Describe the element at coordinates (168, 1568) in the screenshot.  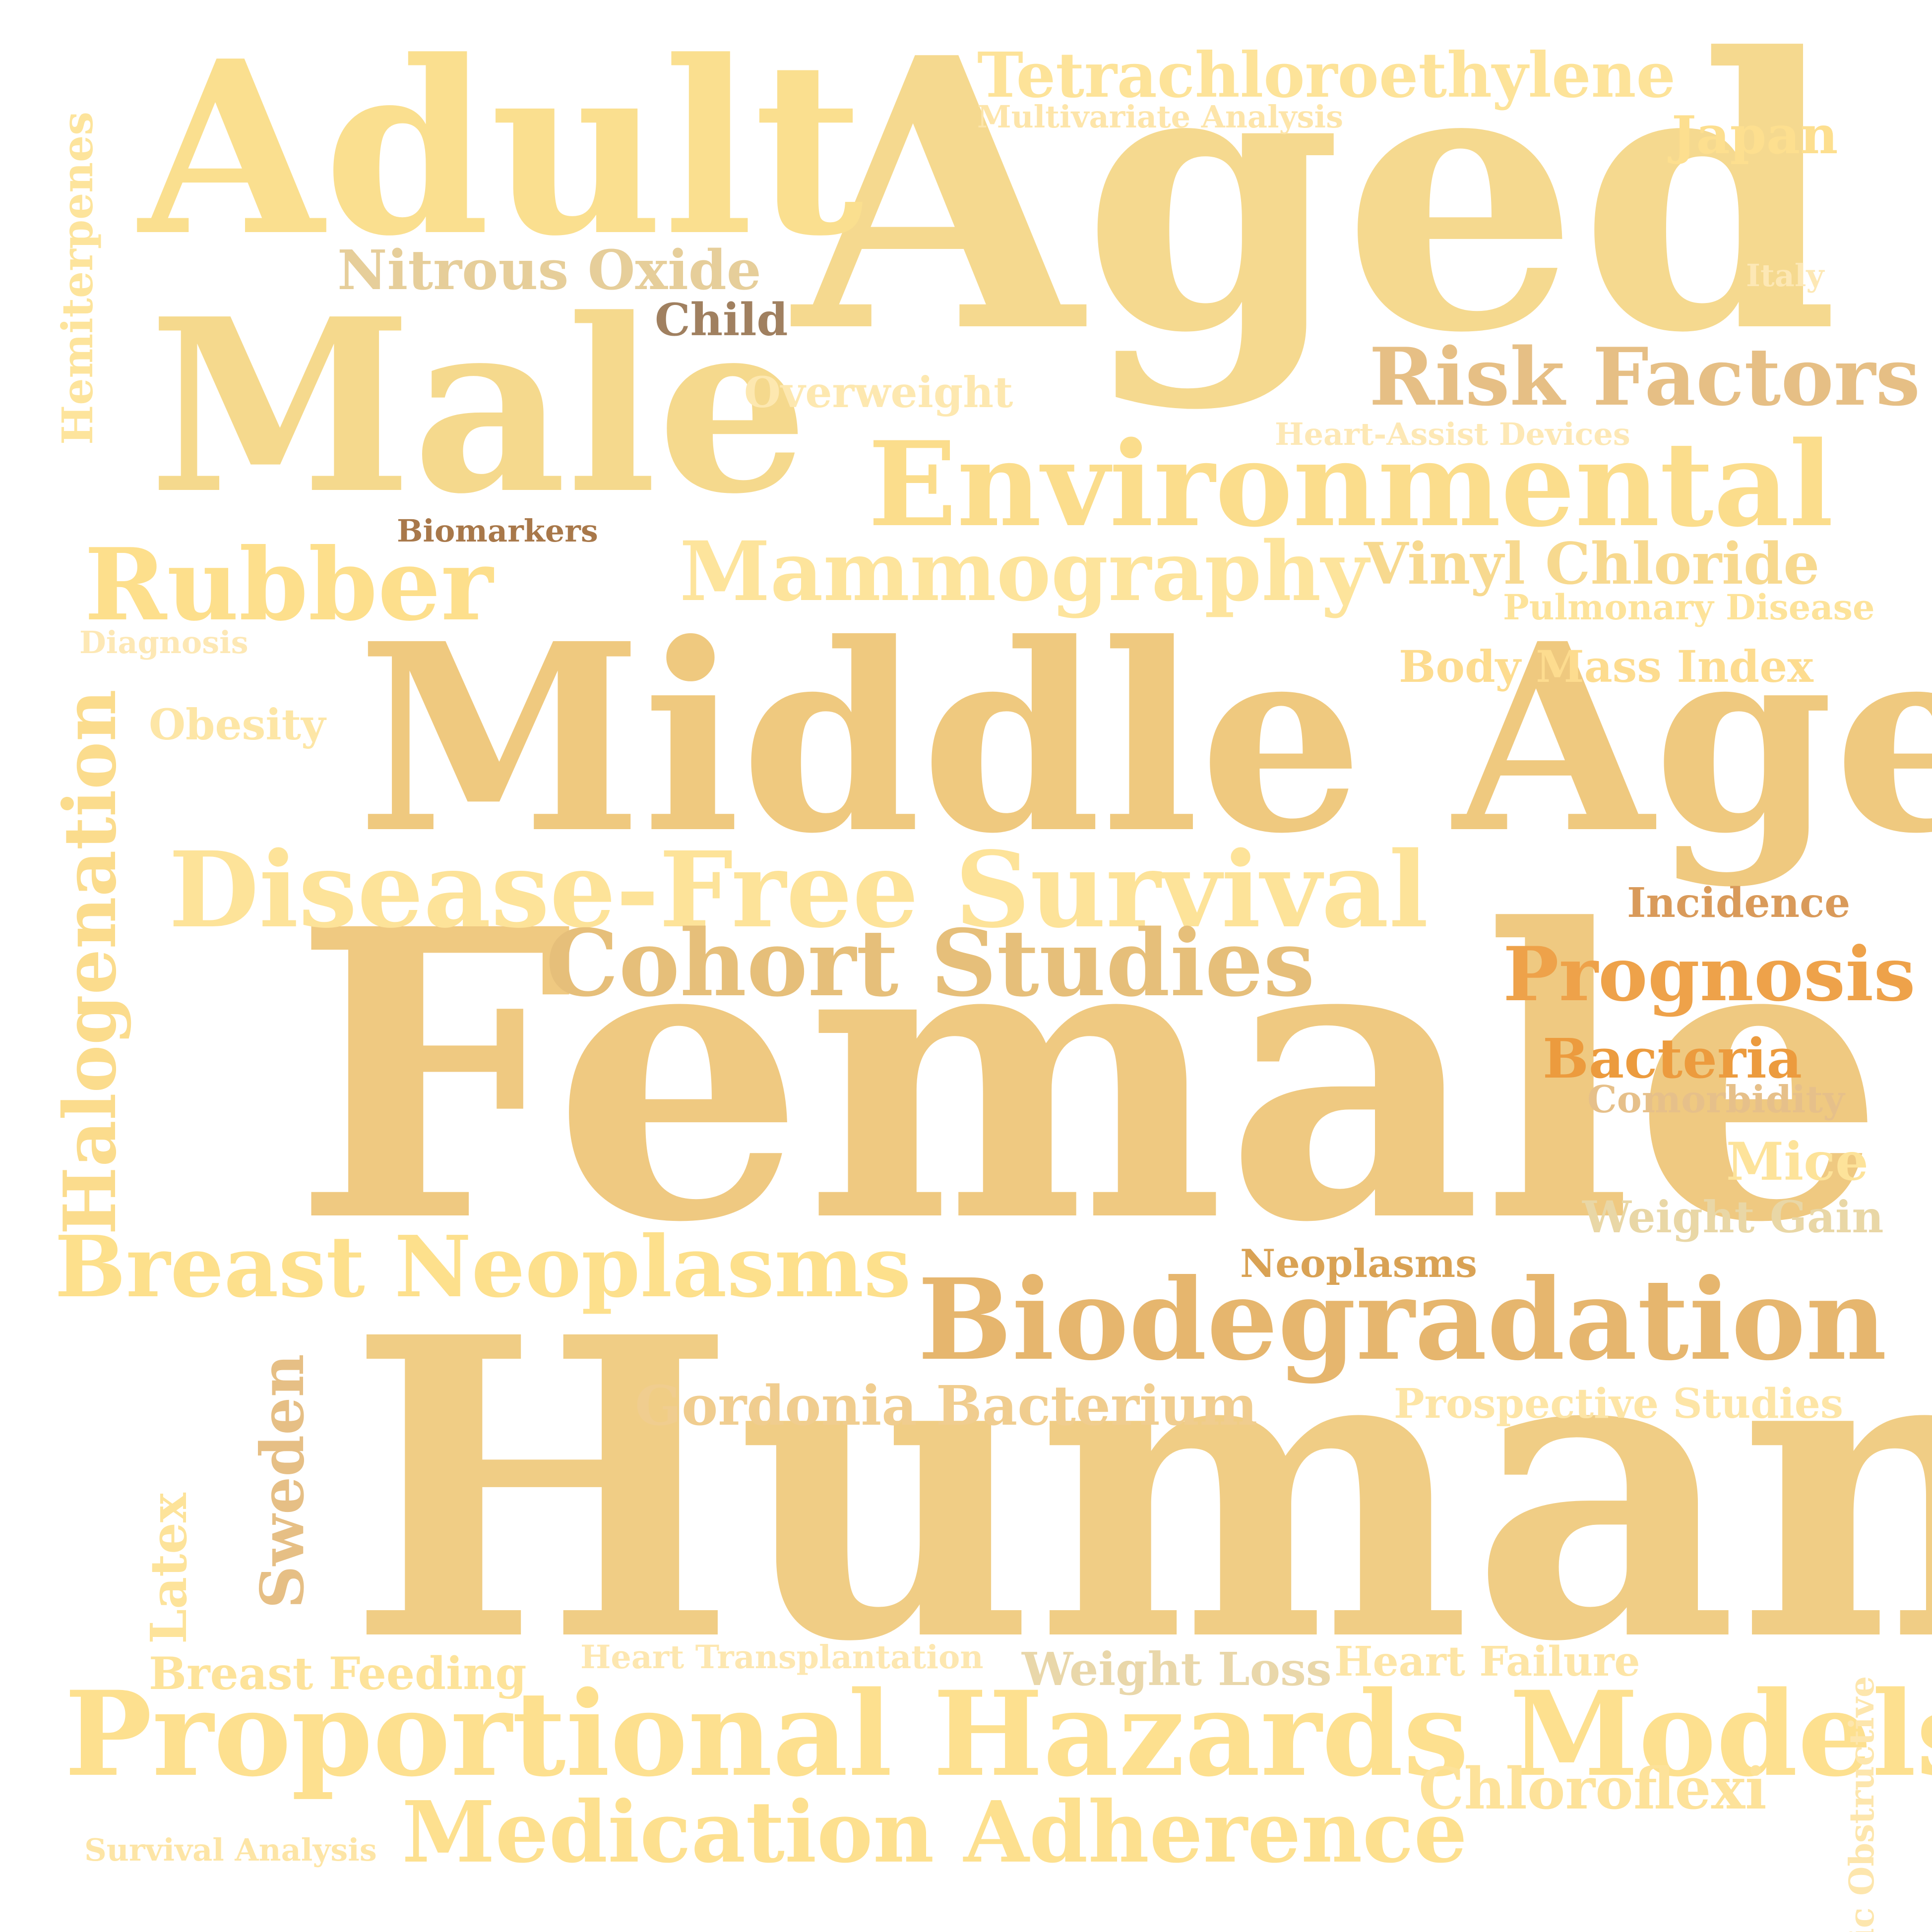
I see `word-latex: Latex` at that location.